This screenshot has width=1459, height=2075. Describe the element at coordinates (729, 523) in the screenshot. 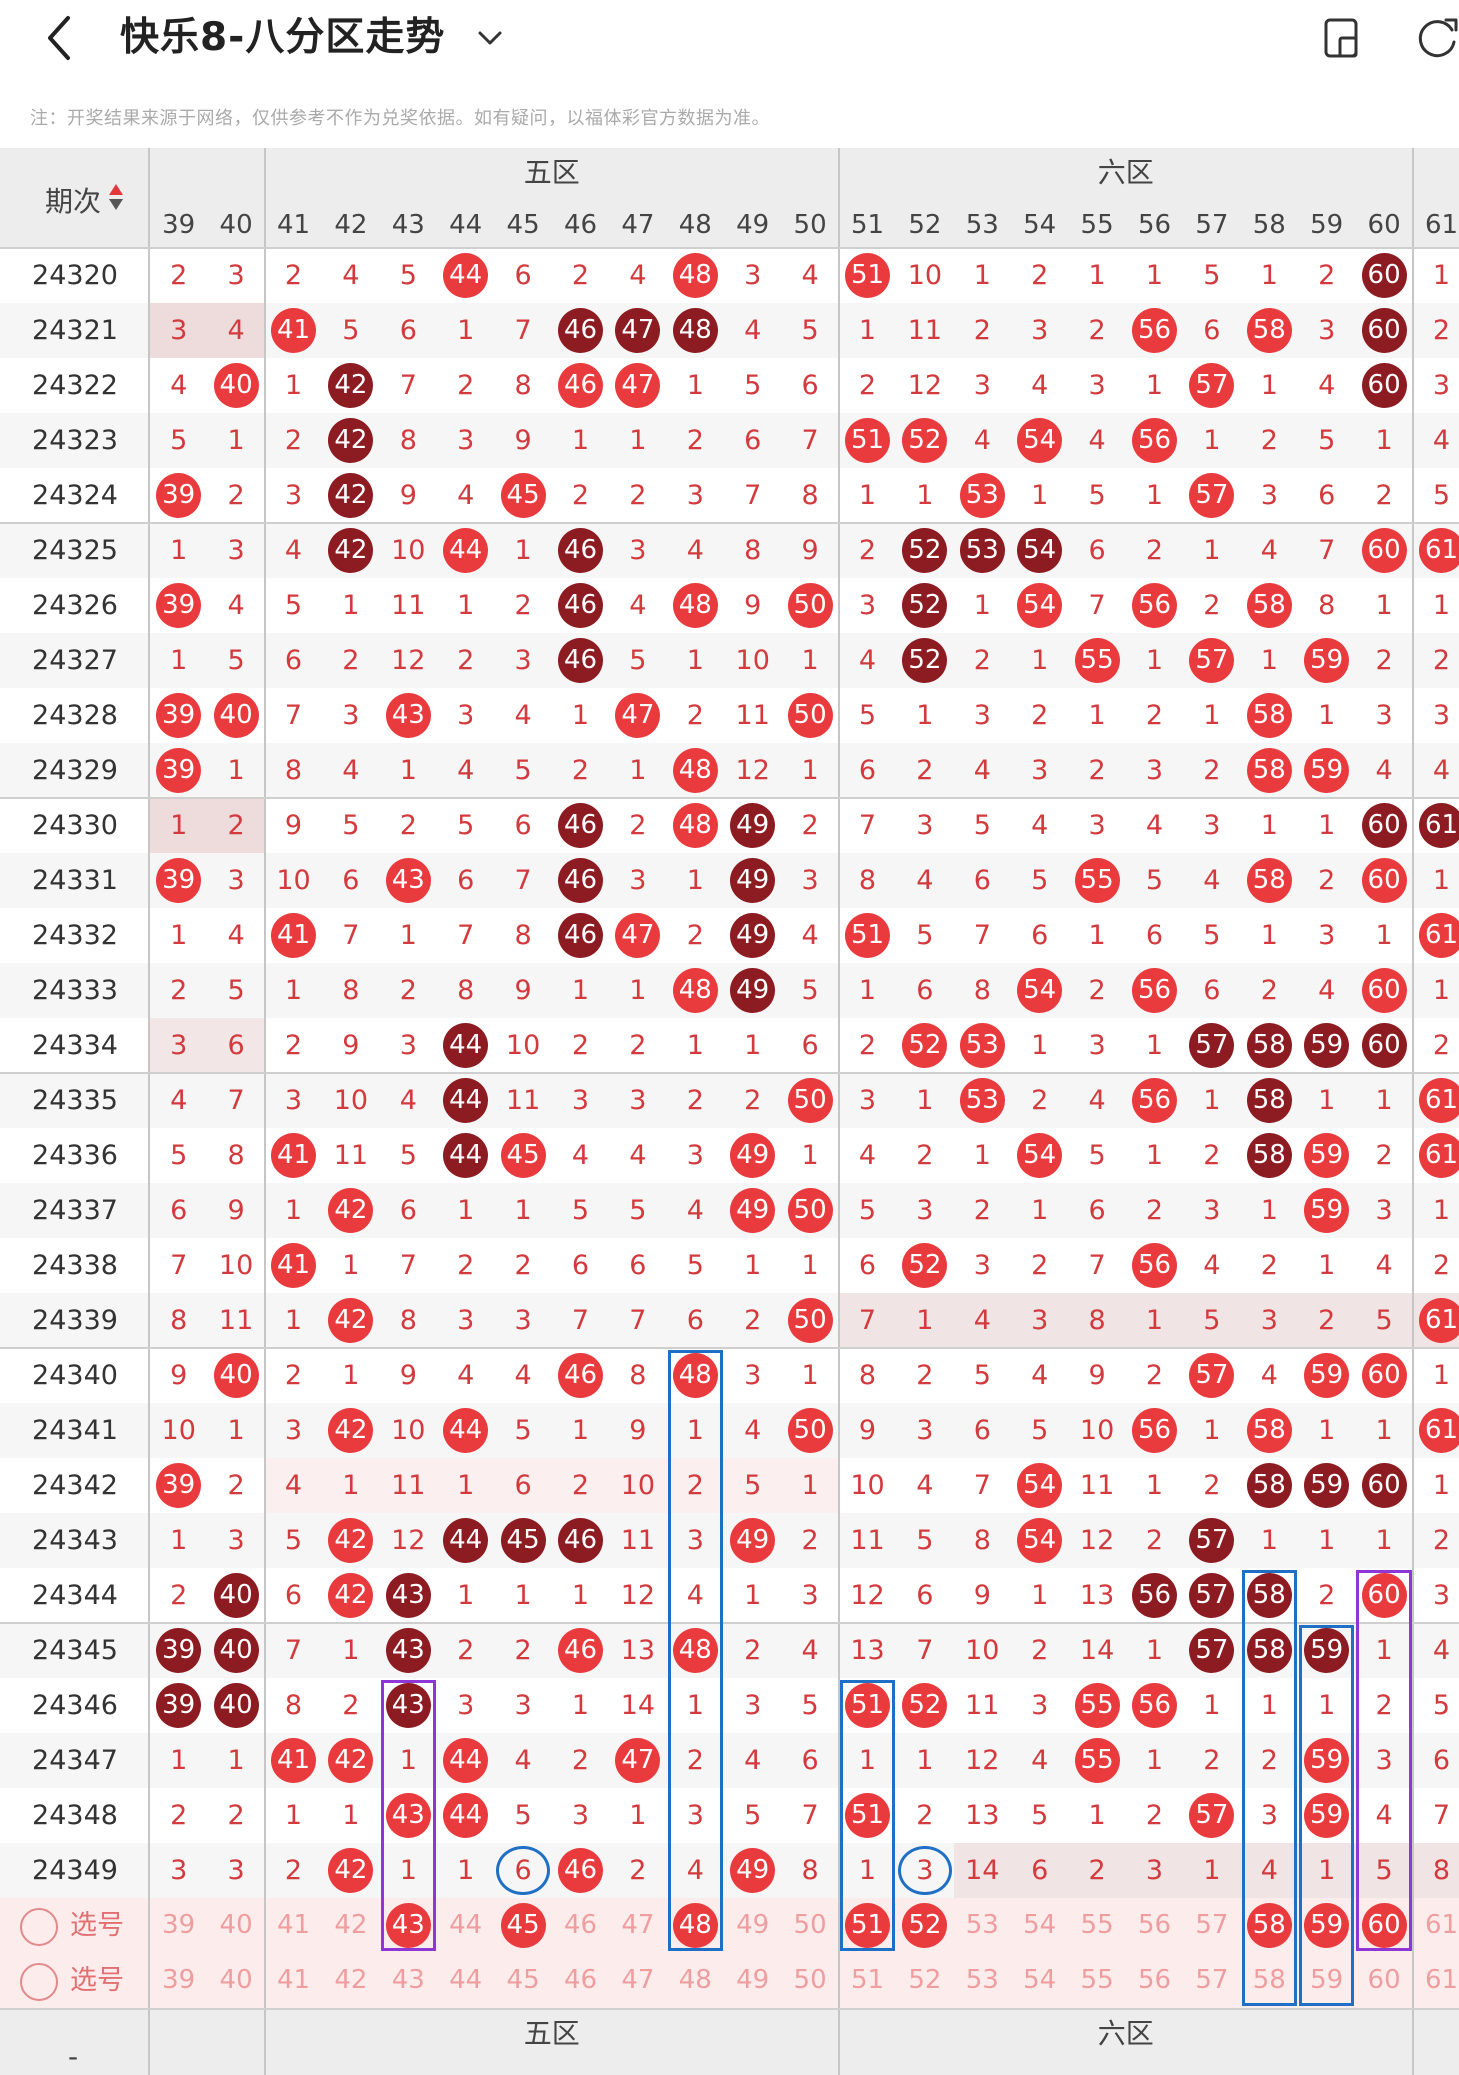

I see `row-group-divider` at that location.